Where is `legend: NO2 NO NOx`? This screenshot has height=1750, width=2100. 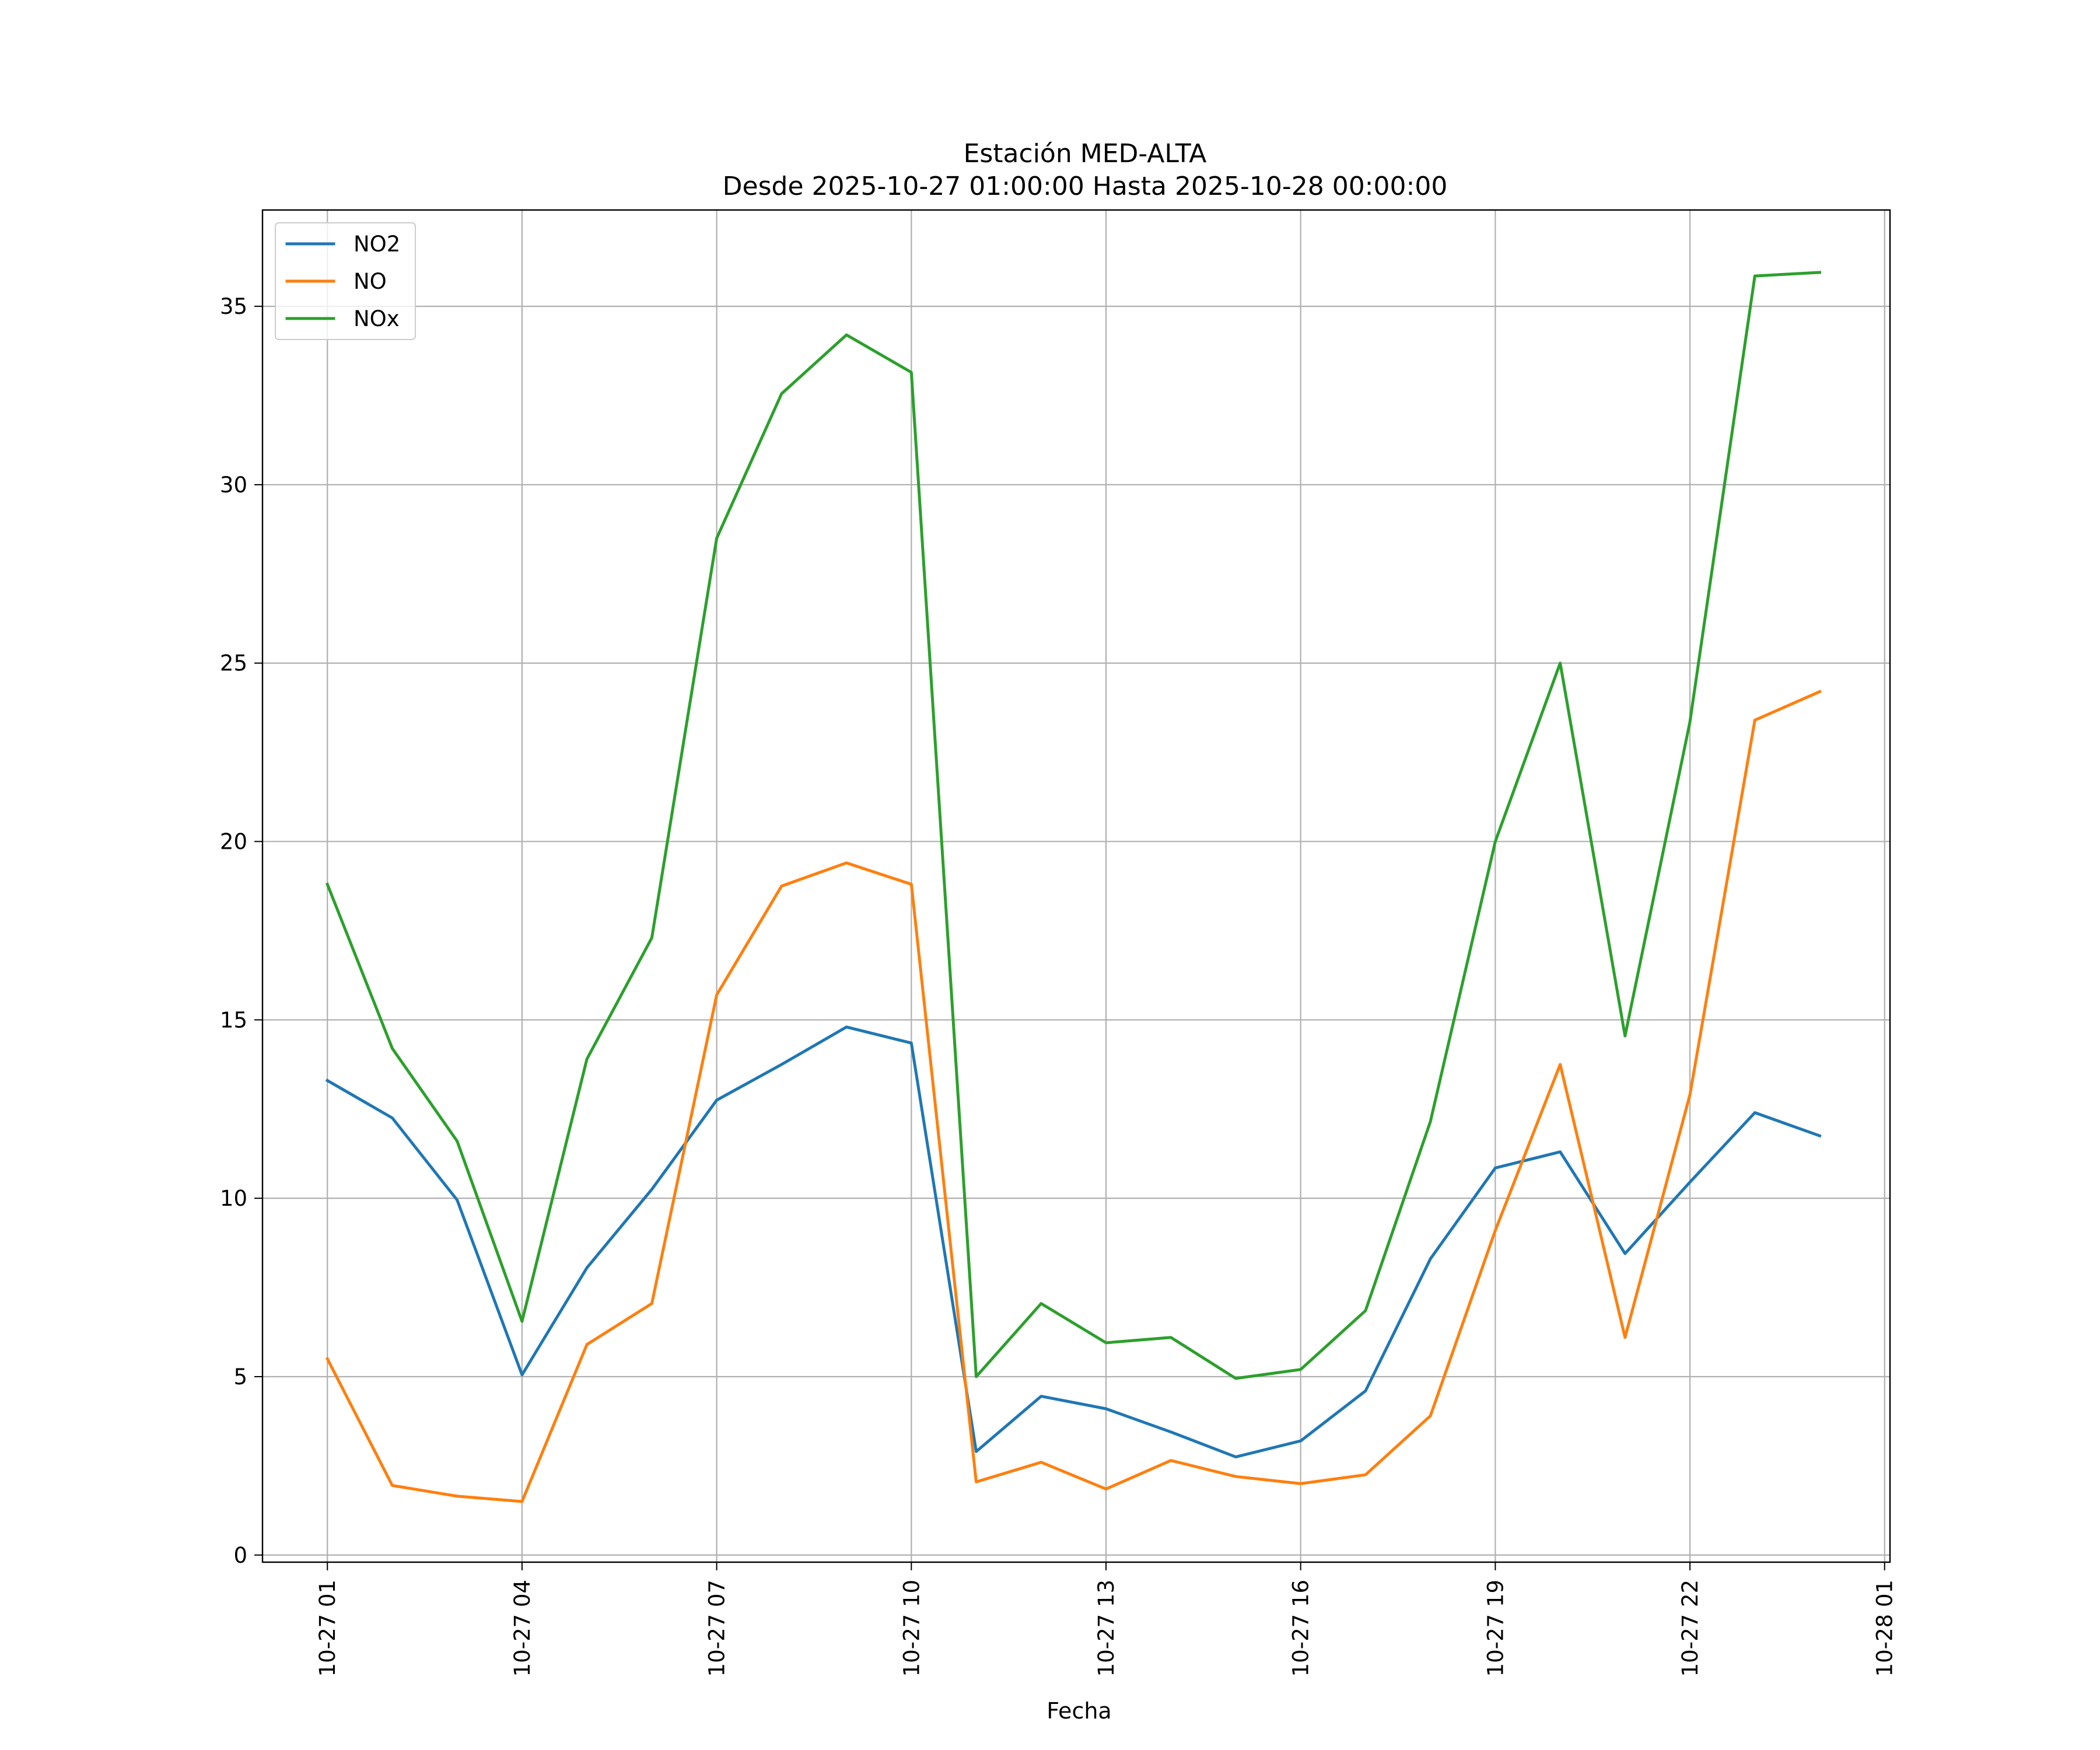
legend: NO2 NO NOx is located at coordinates (345, 281).